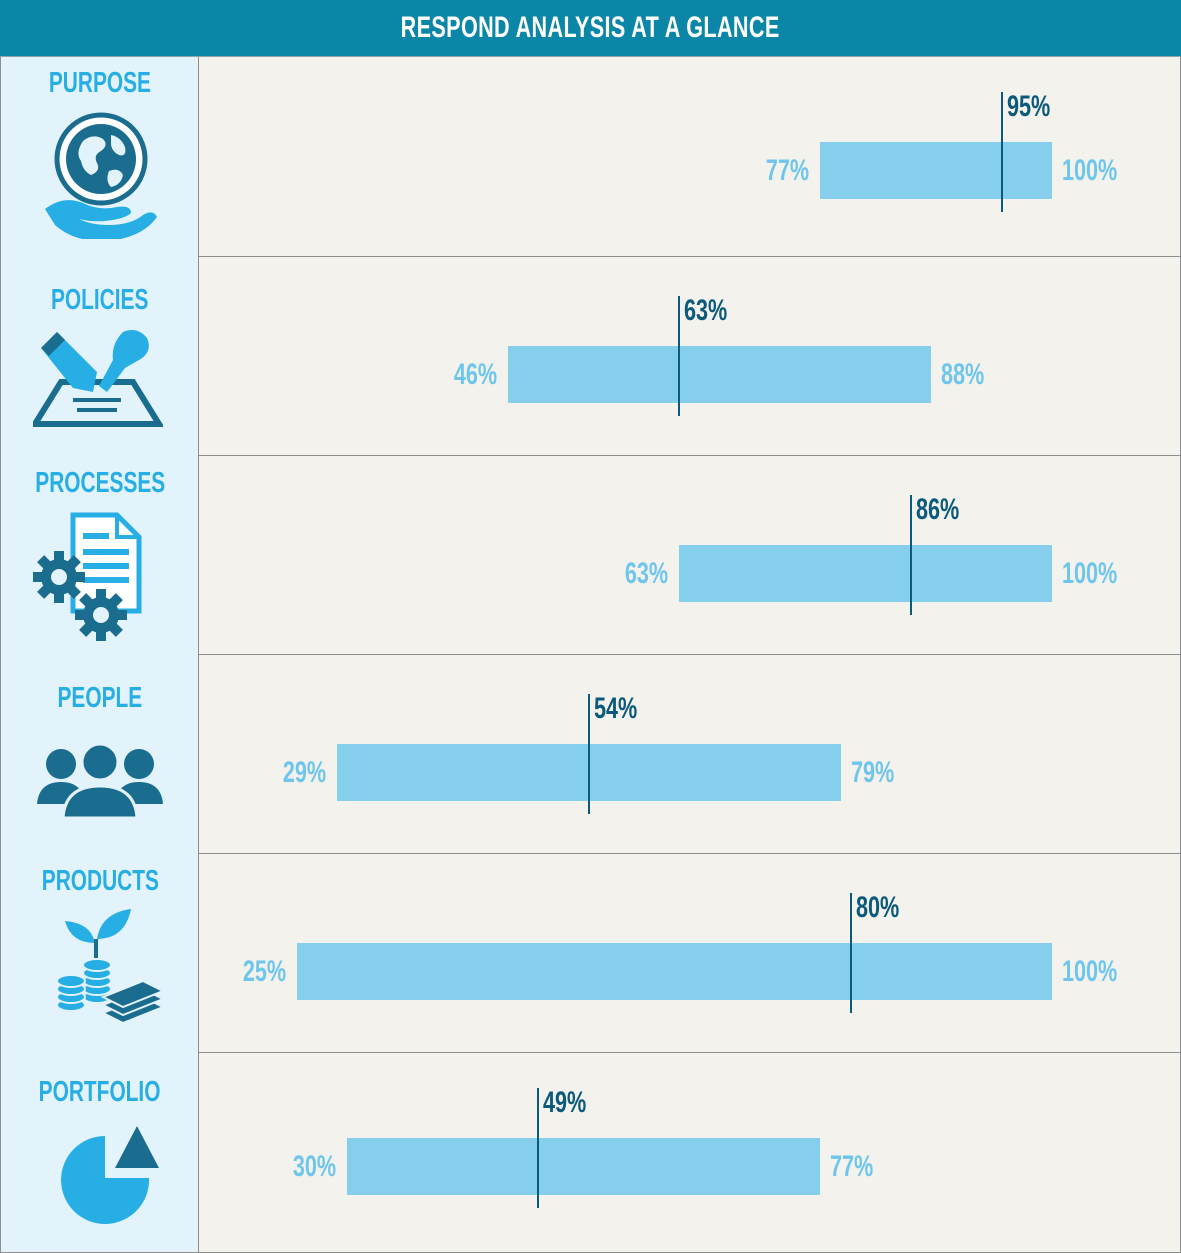  I want to click on range-min-label: 63%, so click(638, 574).